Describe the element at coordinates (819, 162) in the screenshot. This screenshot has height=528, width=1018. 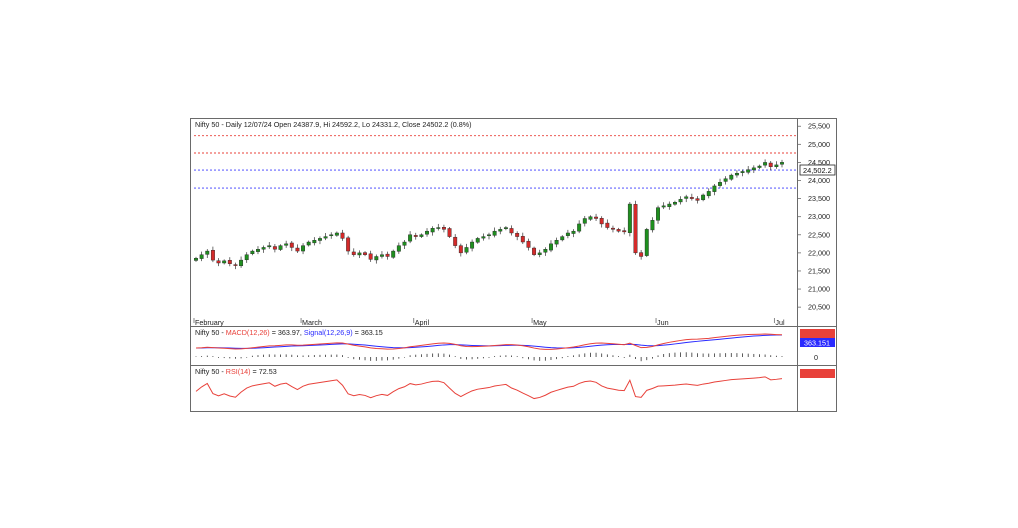
I see `y-tick-label-2: 24,500` at that location.